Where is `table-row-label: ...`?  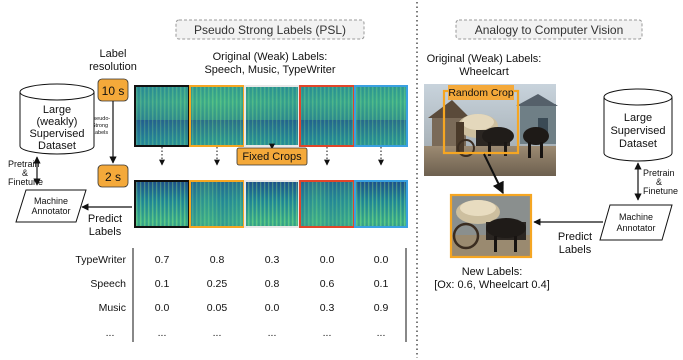
table-row-label: ... is located at coordinates (110, 333).